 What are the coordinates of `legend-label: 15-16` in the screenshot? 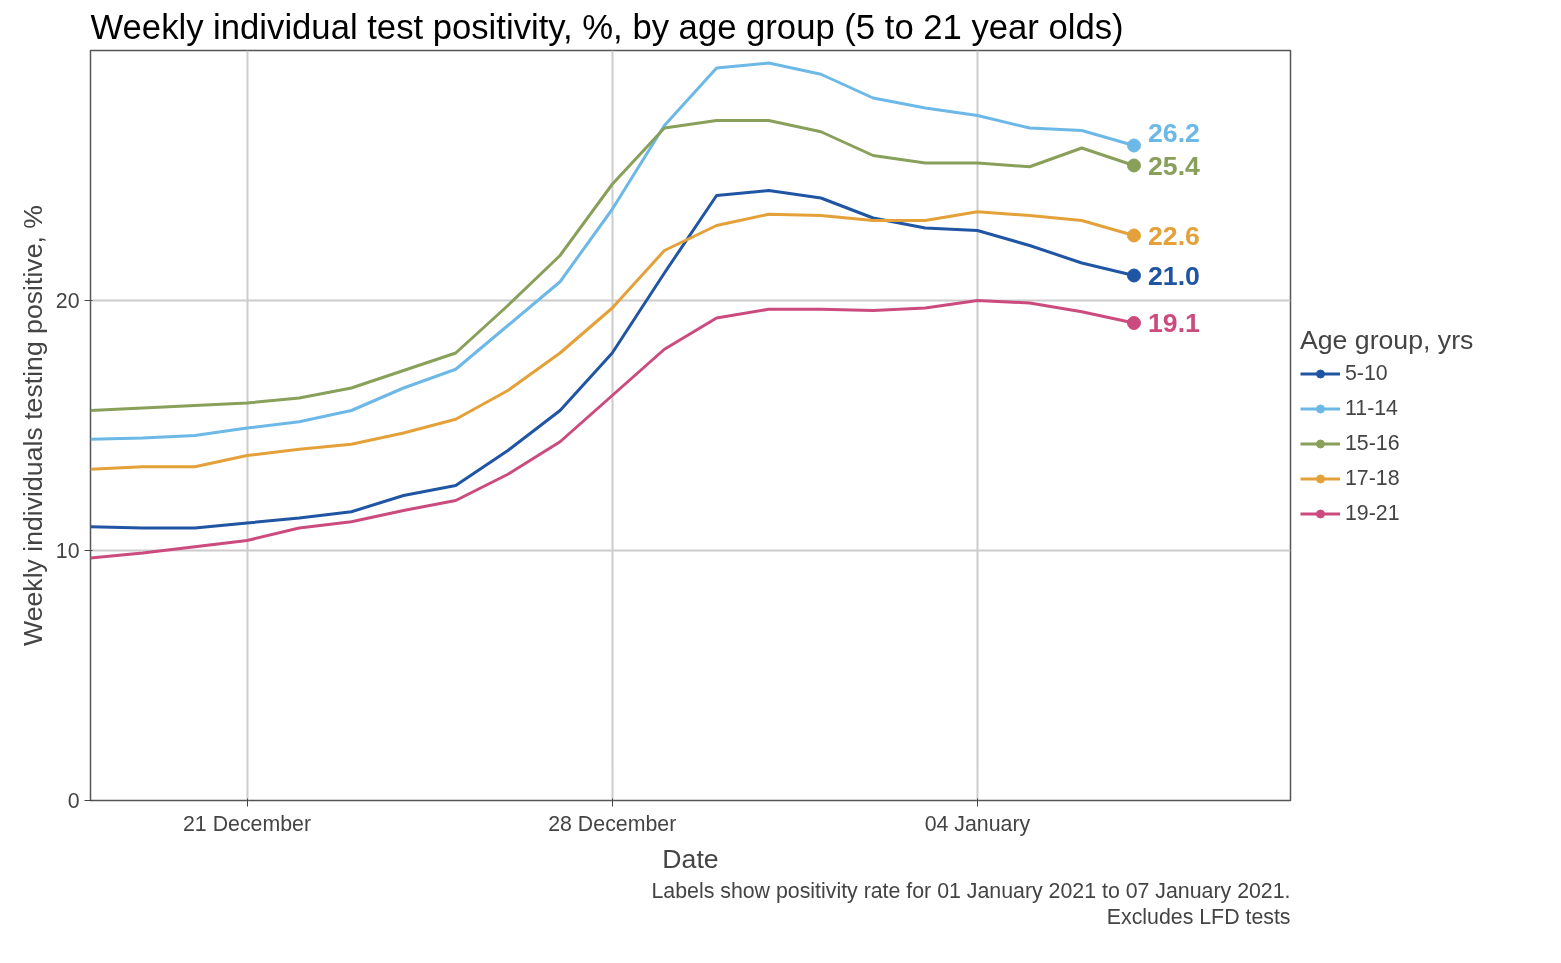 It's located at (1372, 443).